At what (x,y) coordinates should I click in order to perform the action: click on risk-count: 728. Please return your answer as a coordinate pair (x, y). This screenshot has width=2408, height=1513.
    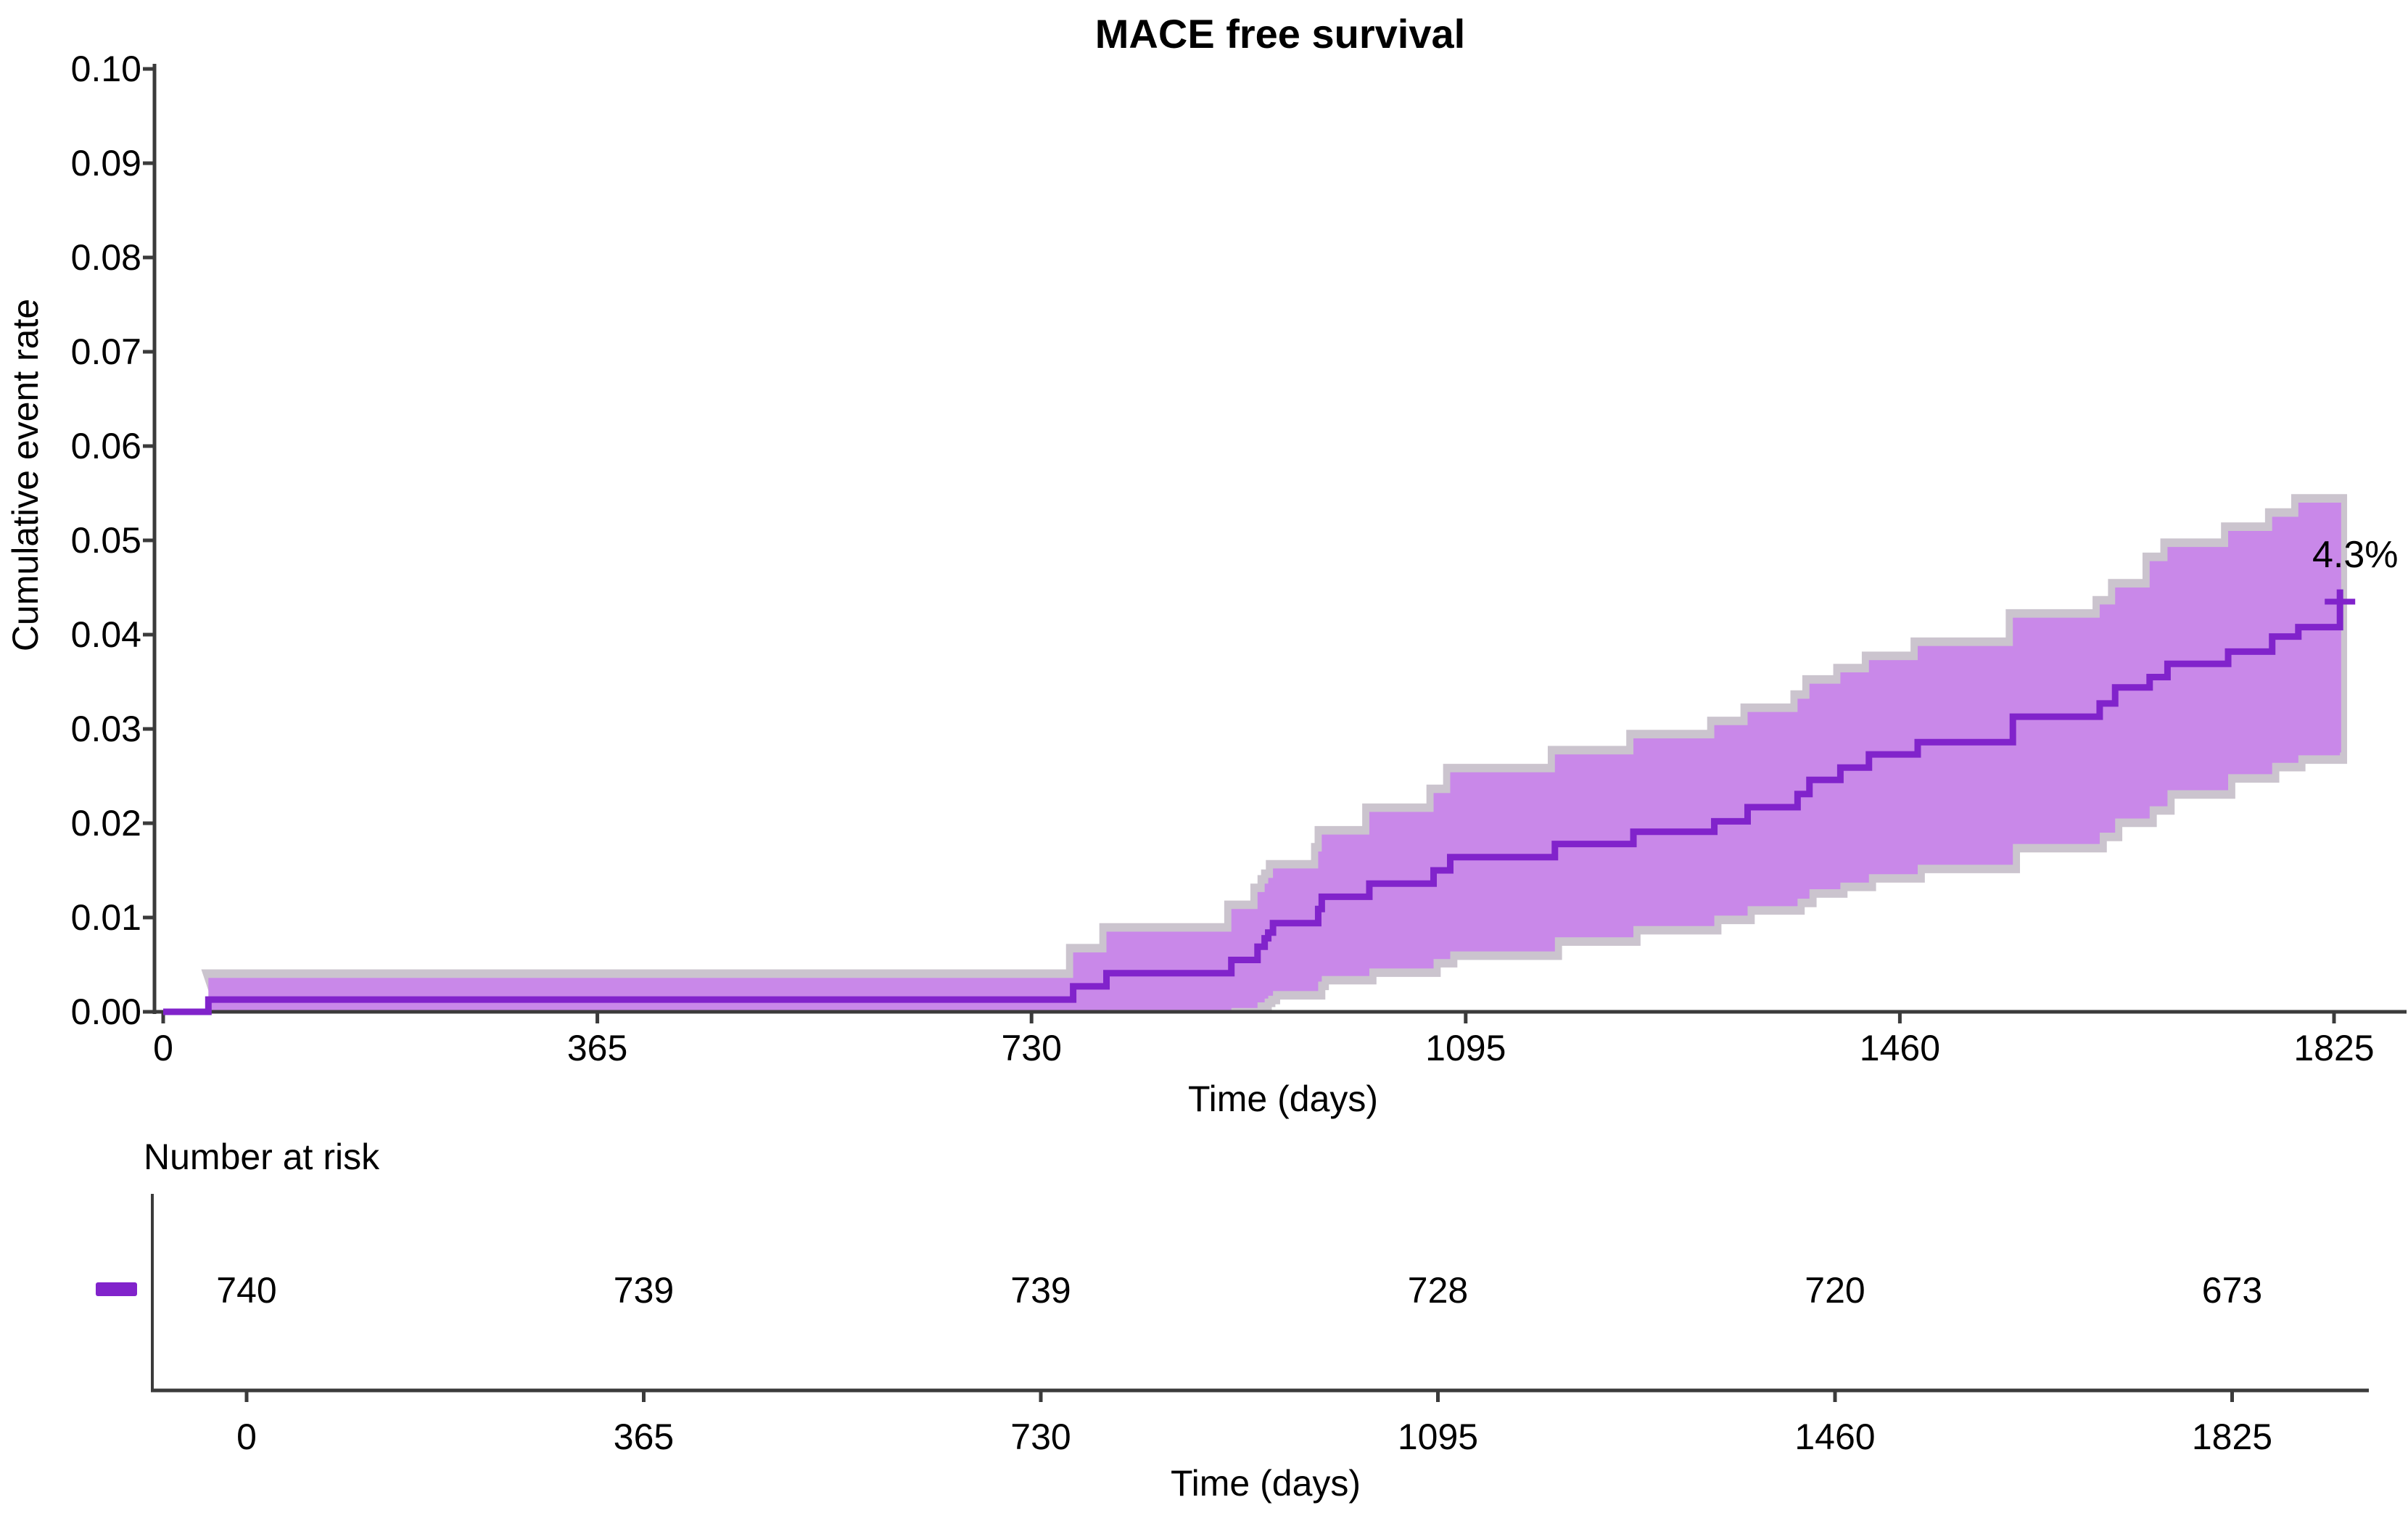
    Looking at the image, I should click on (1438, 1290).